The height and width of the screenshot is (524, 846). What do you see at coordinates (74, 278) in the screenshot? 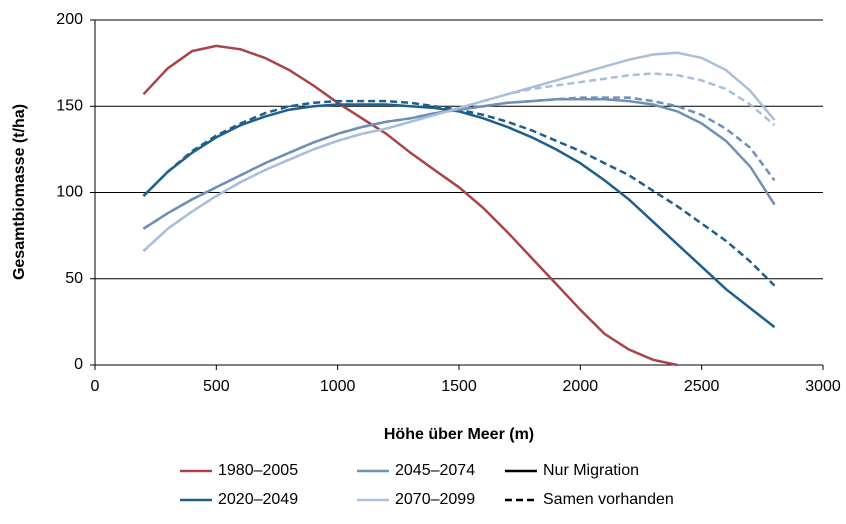
I see `y-tick-label: 50` at bounding box center [74, 278].